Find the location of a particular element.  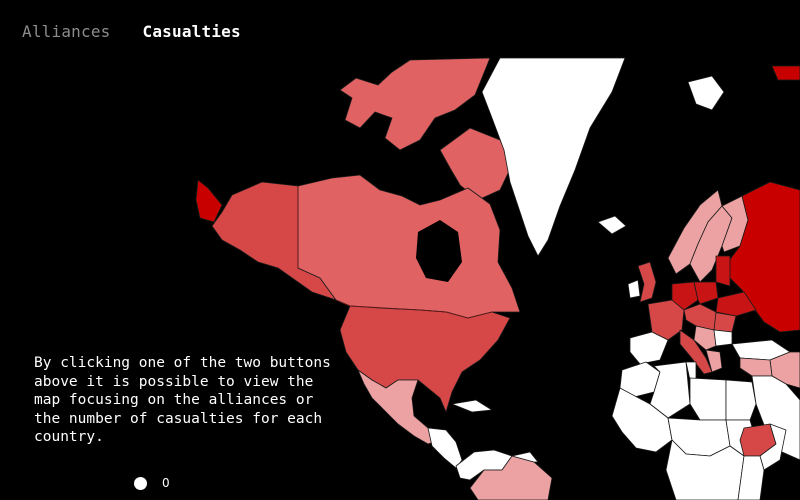

country-svalbard is located at coordinates (706, 93).